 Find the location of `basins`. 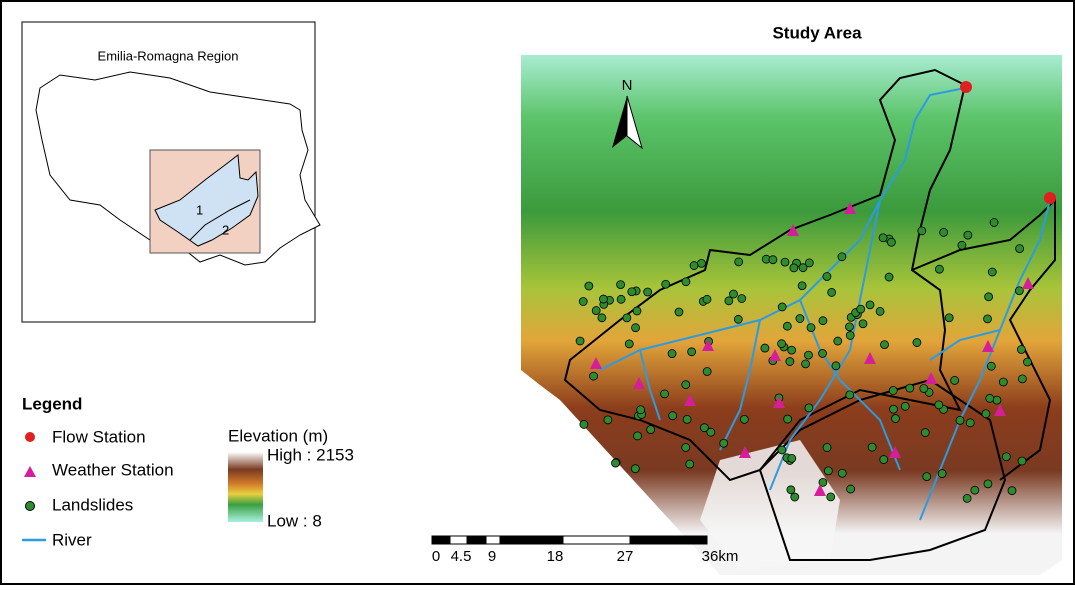

basins is located at coordinates (206, 200).